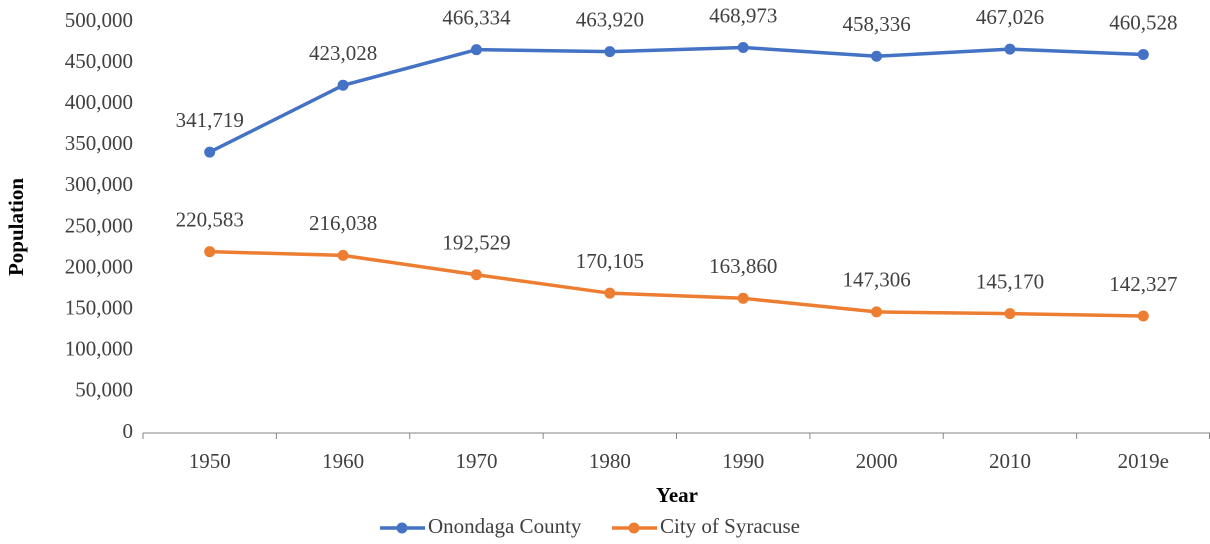 The width and height of the screenshot is (1210, 544). Describe the element at coordinates (99, 308) in the screenshot. I see `y-tick-label: 150,000` at that location.